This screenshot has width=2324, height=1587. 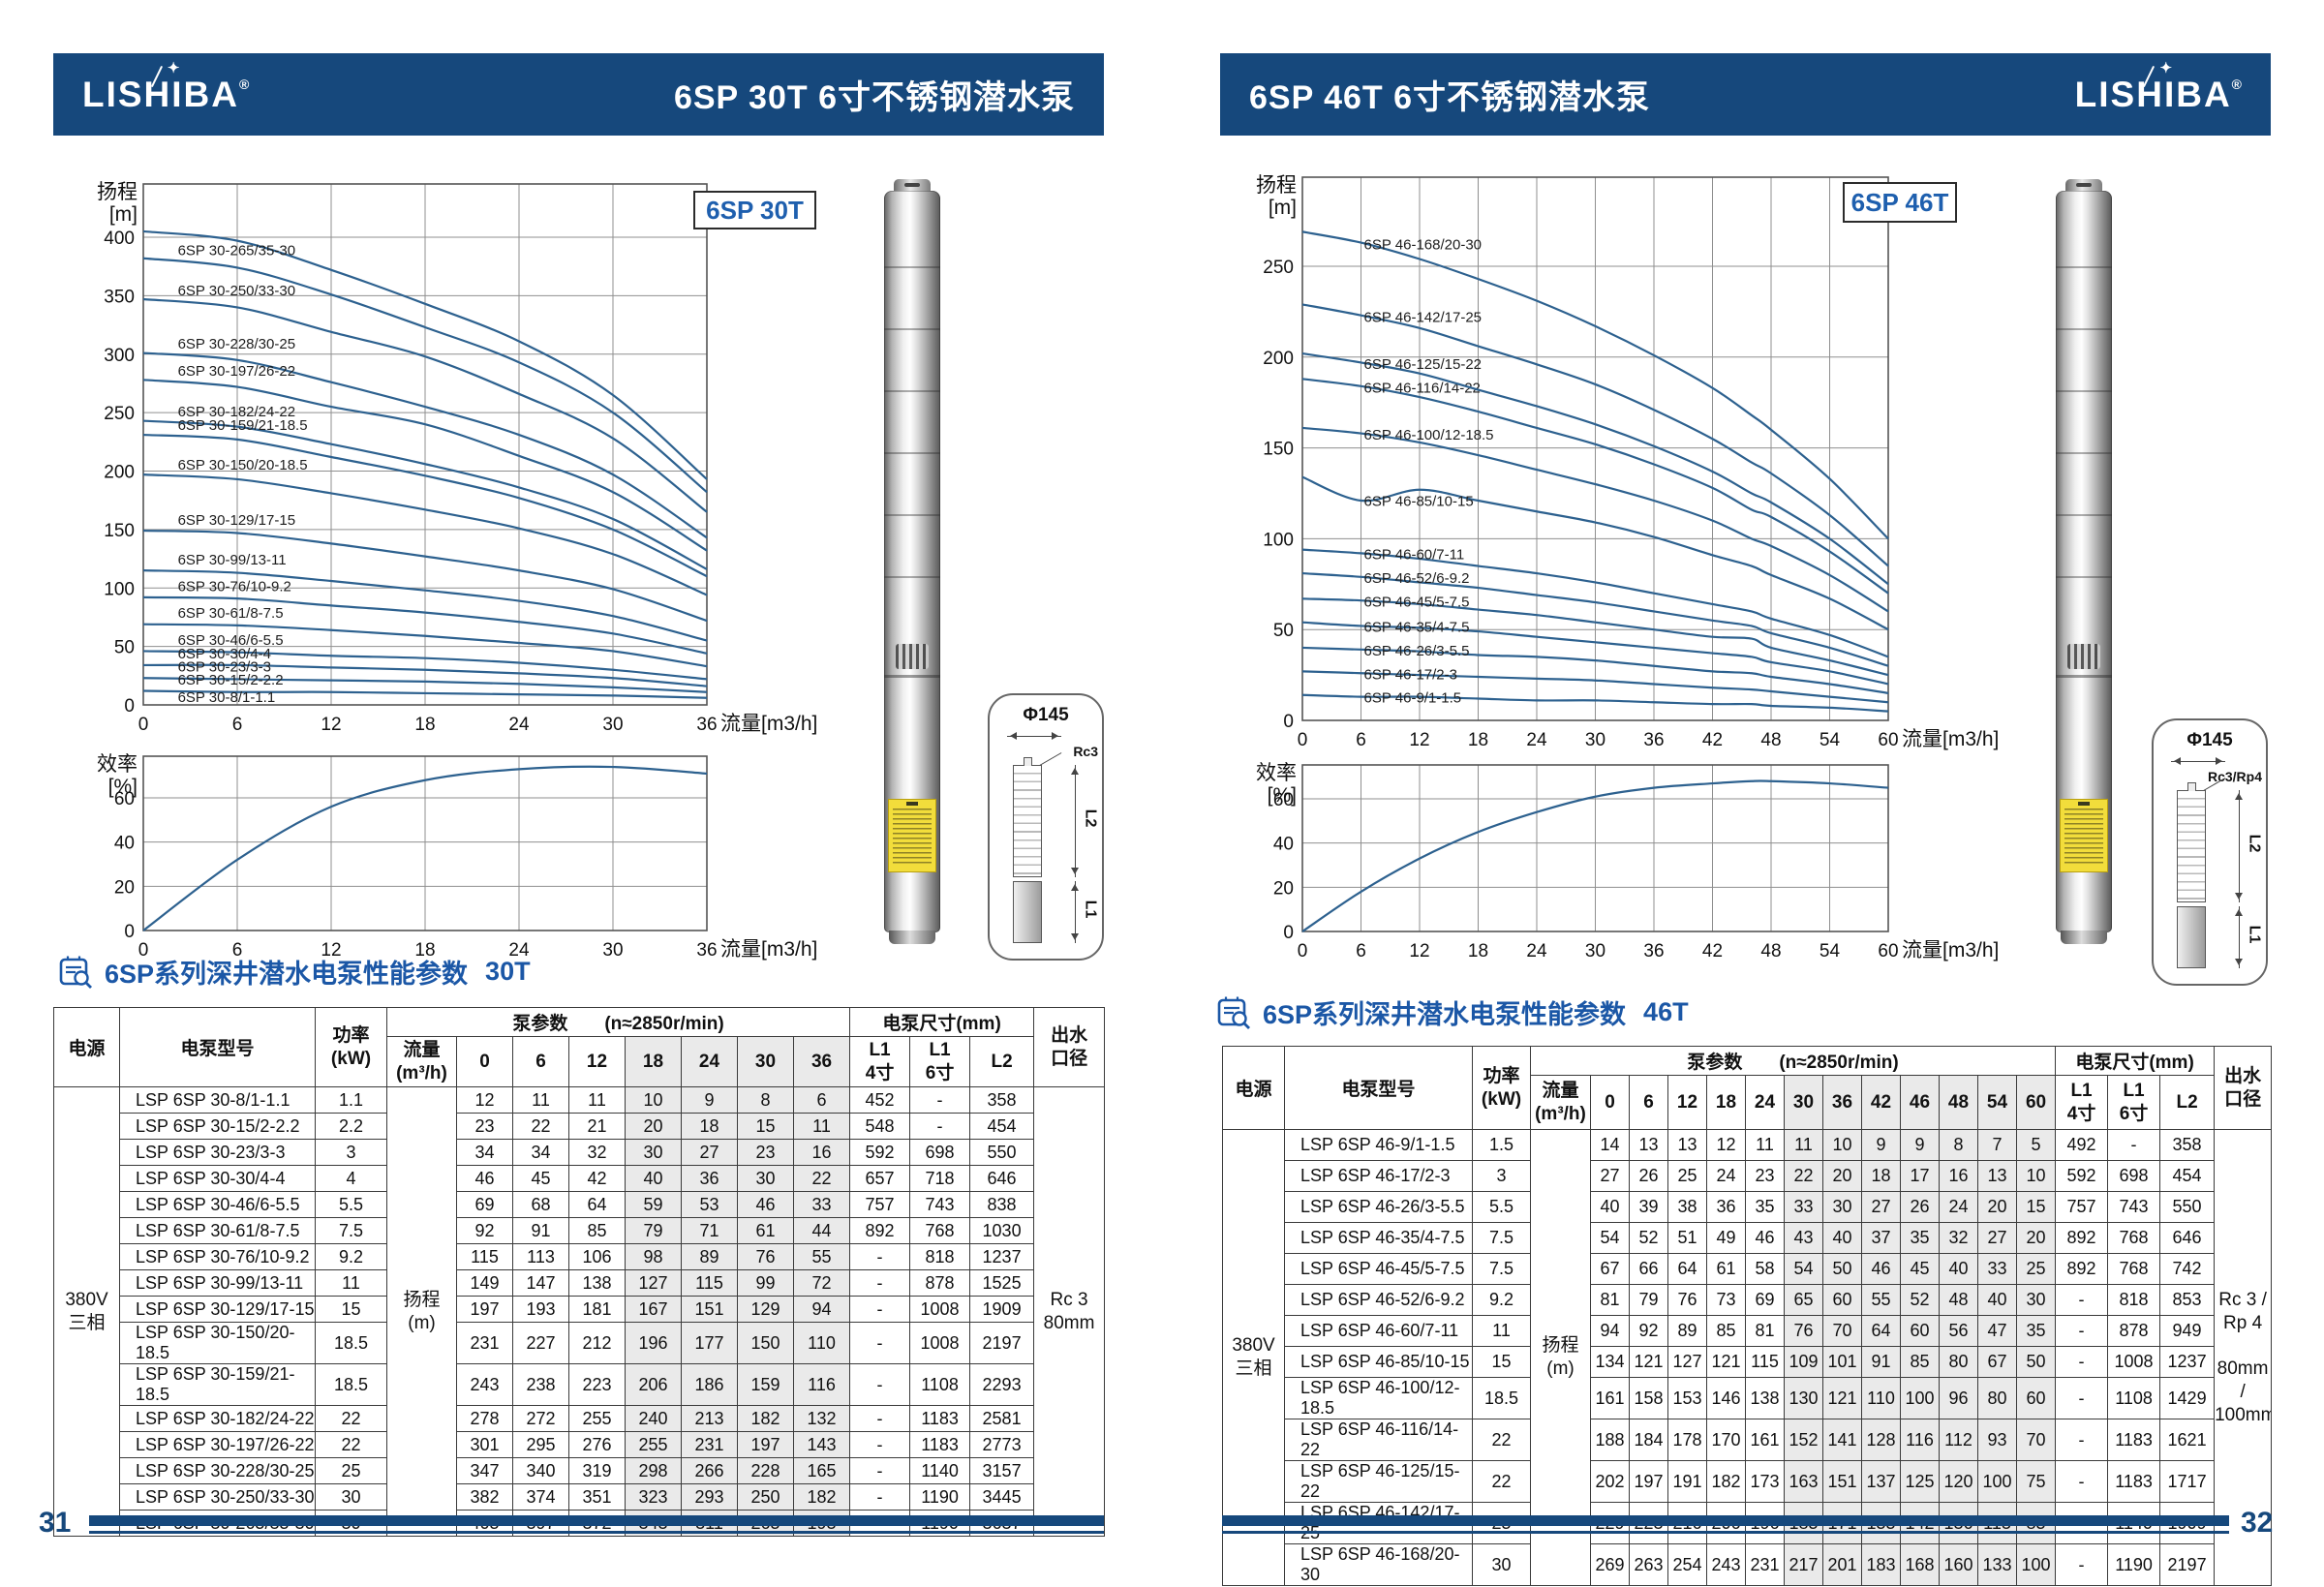 I want to click on head-value-cell: 91, so click(x=1881, y=1362).